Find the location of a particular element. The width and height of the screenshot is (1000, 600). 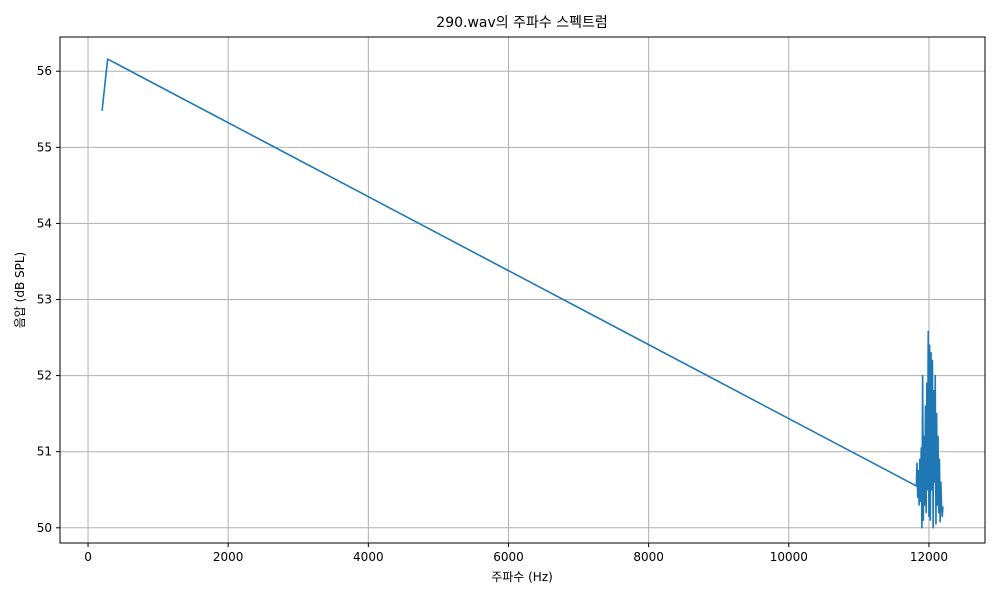

y-tick-label: 52 is located at coordinates (44, 376).